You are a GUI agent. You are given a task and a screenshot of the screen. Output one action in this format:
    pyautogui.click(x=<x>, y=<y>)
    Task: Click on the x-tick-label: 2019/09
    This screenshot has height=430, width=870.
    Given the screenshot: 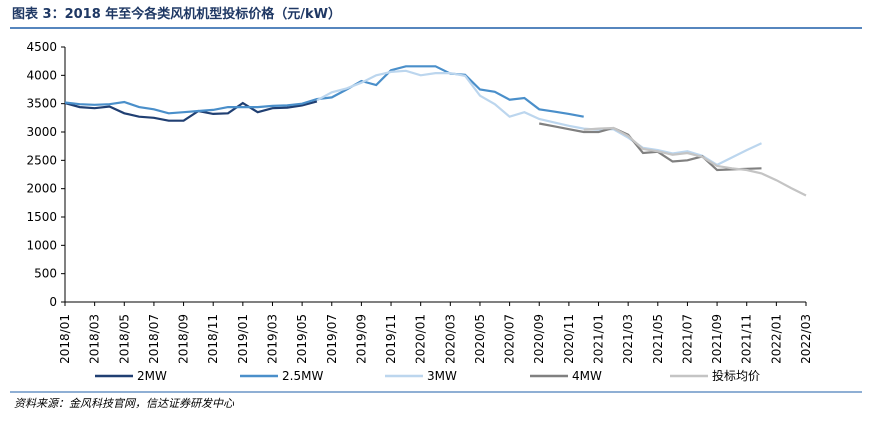 What is the action you would take?
    pyautogui.click(x=361, y=339)
    